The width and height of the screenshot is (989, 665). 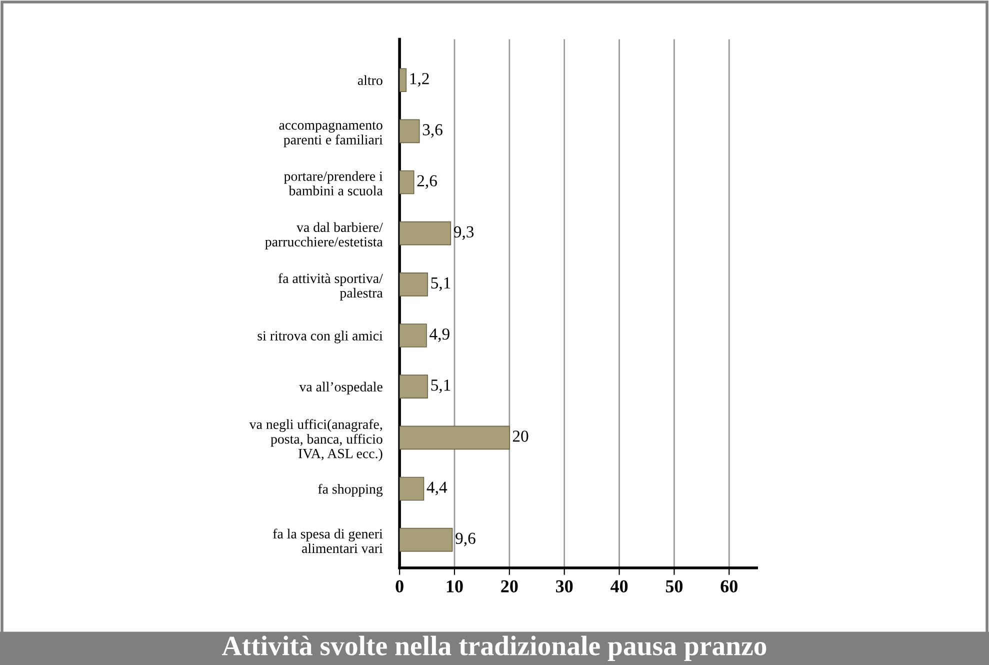 I want to click on y-tick-label: si ritrova con gli amici, so click(x=320, y=337).